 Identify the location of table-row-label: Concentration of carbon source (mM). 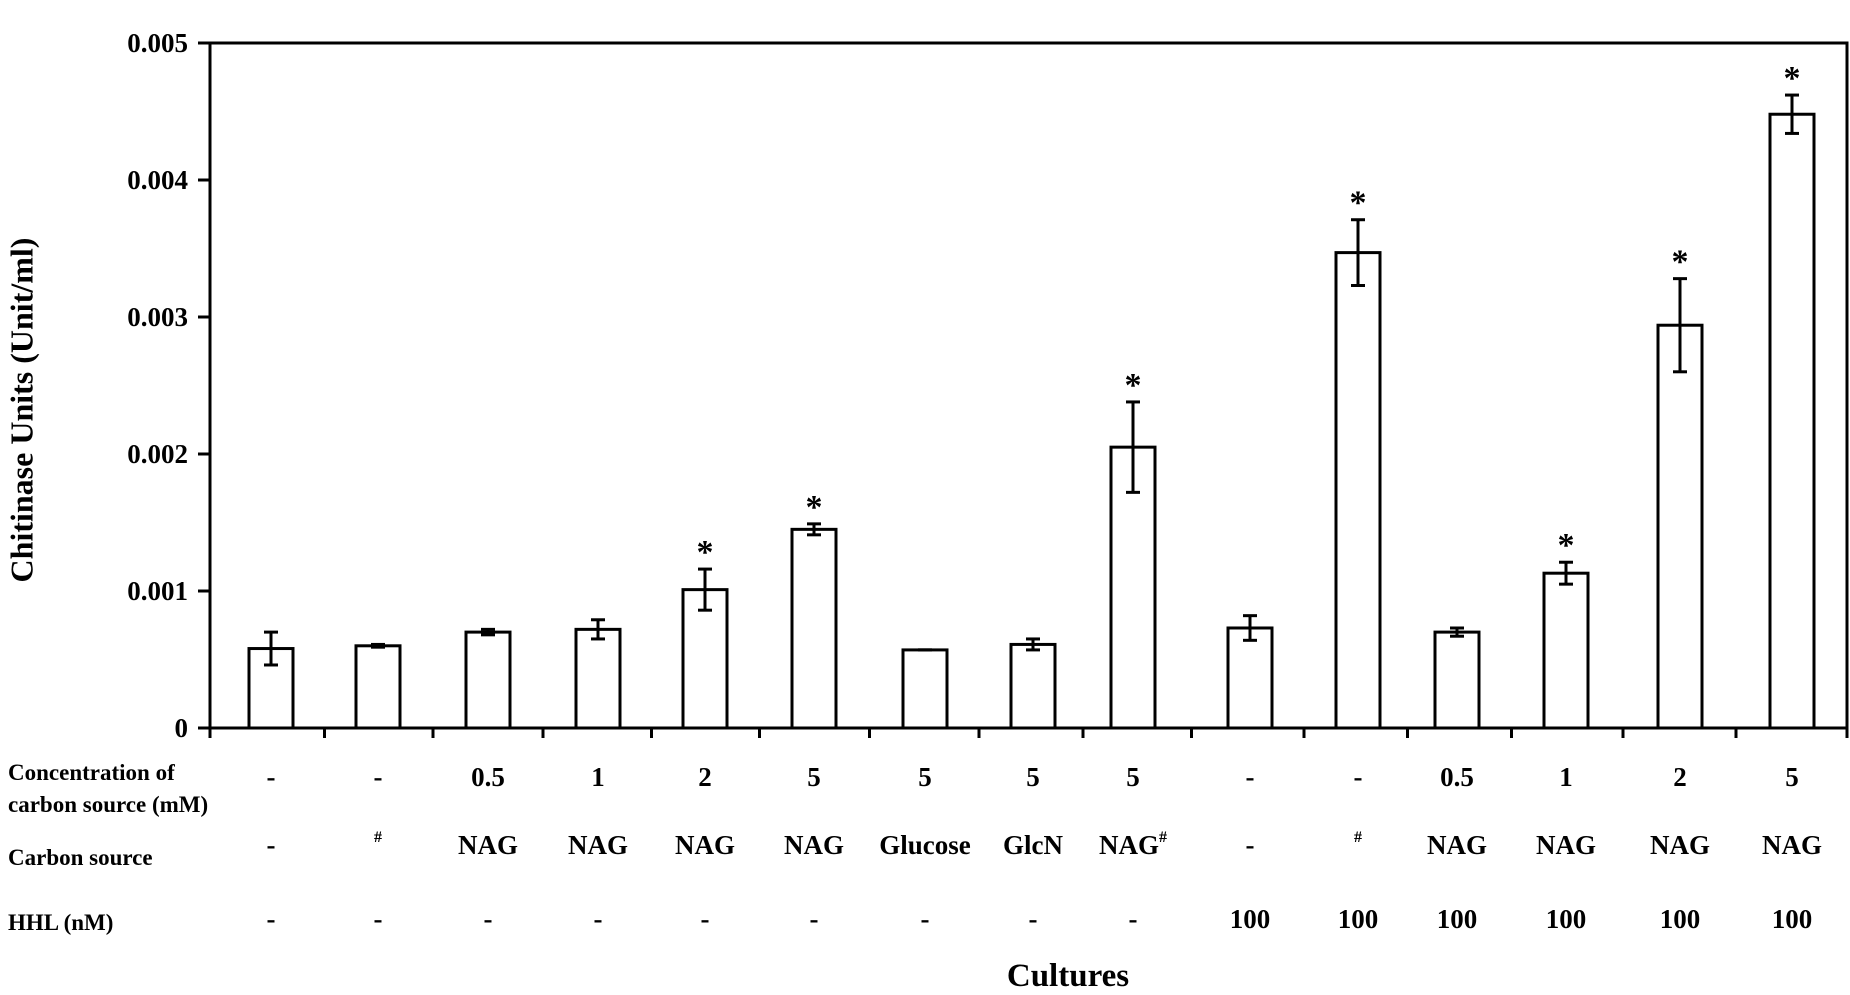
(108, 789).